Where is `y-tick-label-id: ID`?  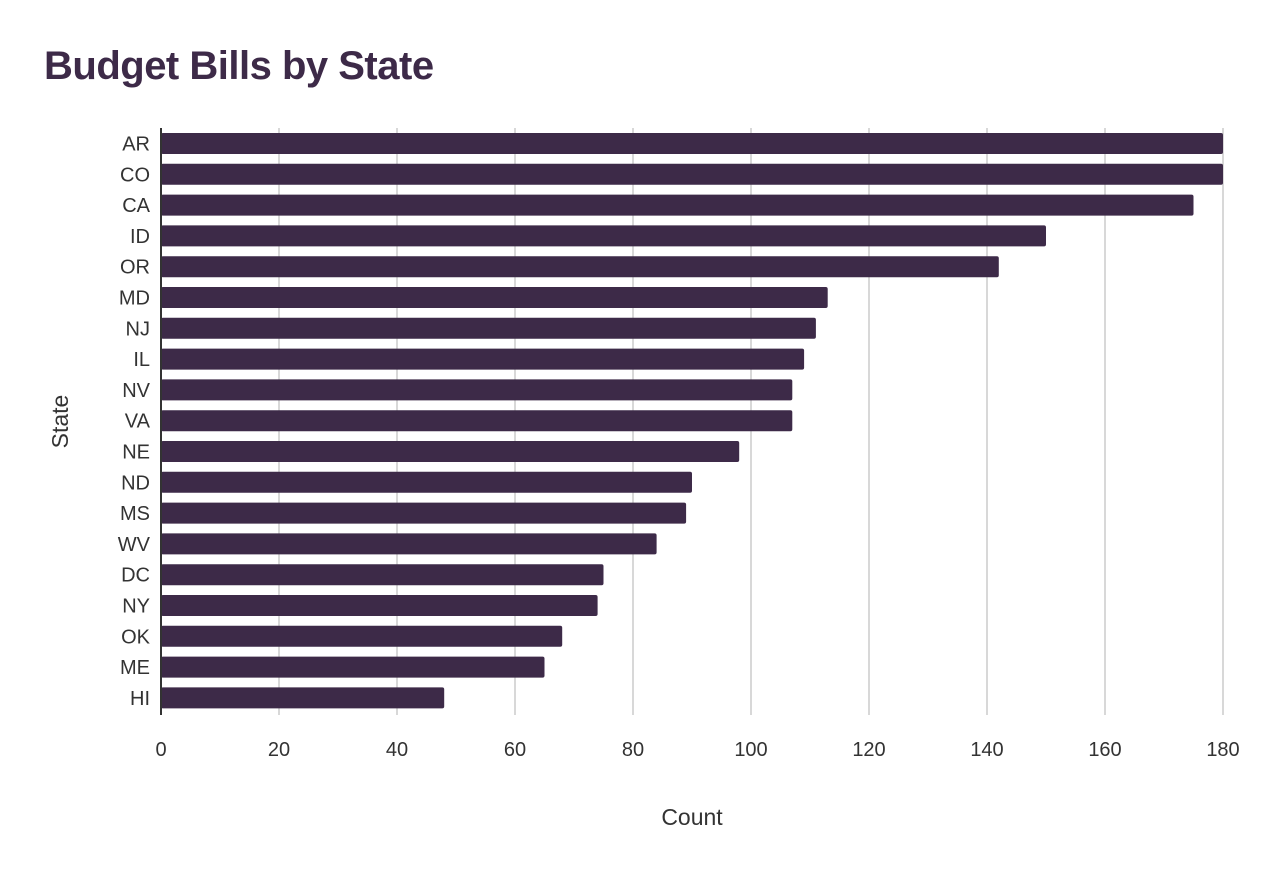 y-tick-label-id: ID is located at coordinates (140, 237).